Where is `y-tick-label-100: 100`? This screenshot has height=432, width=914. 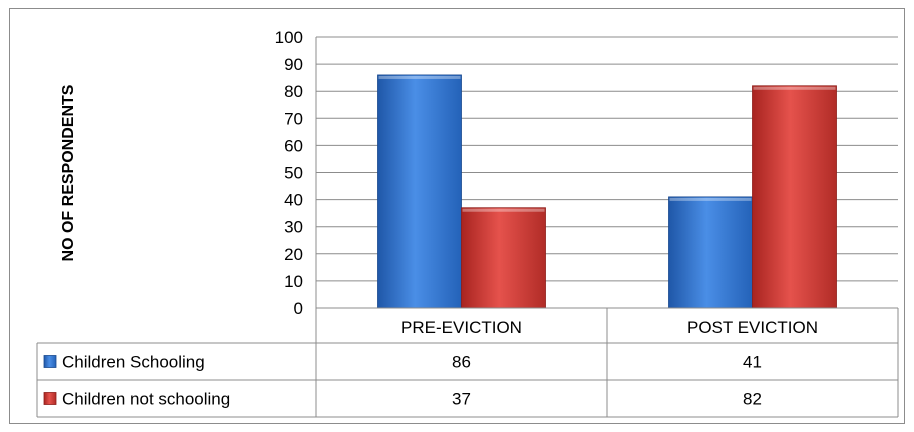
y-tick-label-100: 100 is located at coordinates (289, 37).